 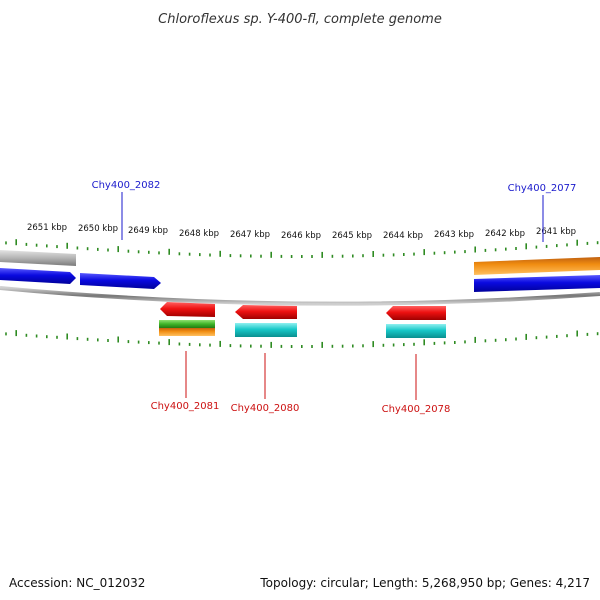 I want to click on scale-label: 2650 kbp, so click(x=98, y=229).